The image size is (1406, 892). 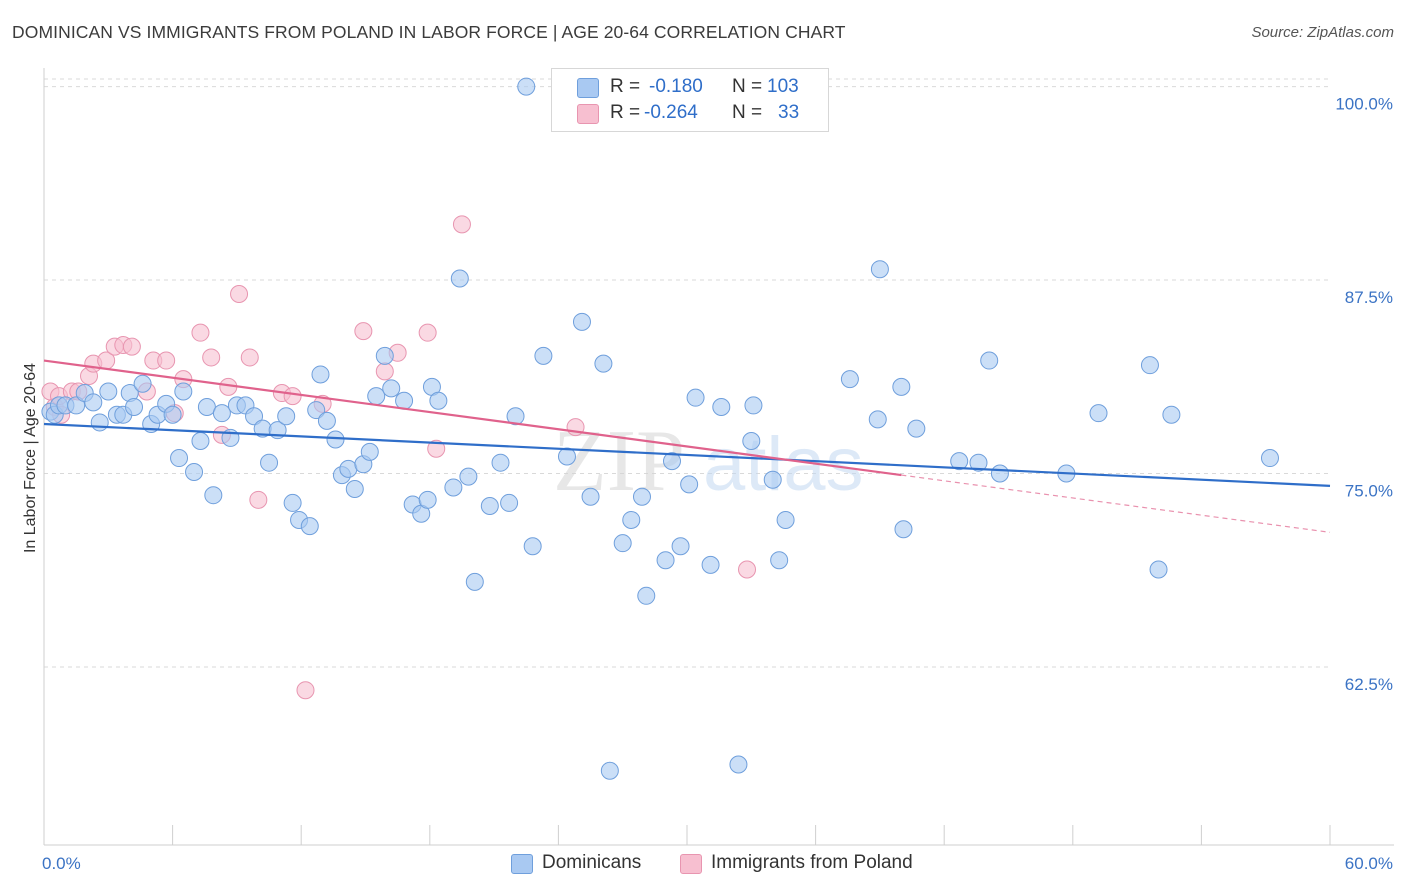 I want to click on x-tick-label: 0.0%, so click(x=61, y=863).